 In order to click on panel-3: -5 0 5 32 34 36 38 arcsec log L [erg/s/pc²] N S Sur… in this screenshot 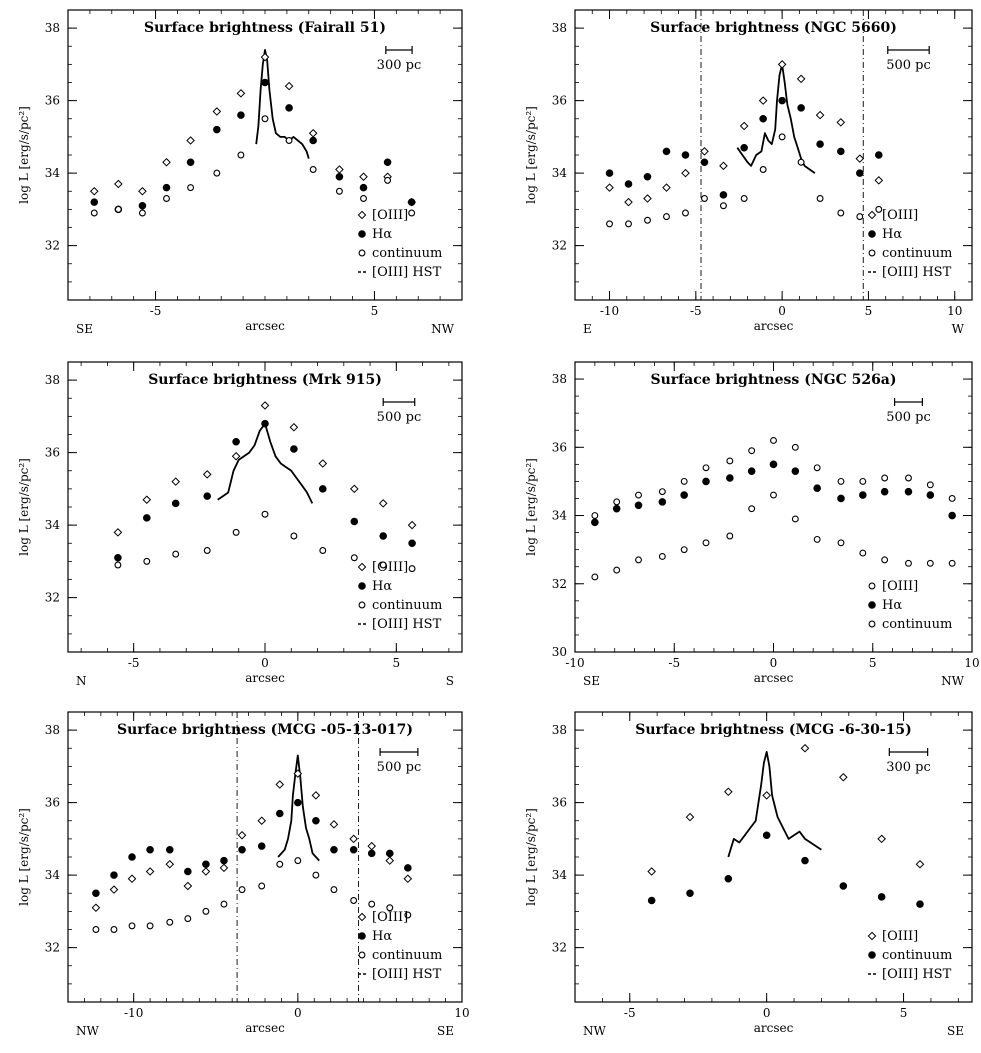, I will do `click(240, 524)`.